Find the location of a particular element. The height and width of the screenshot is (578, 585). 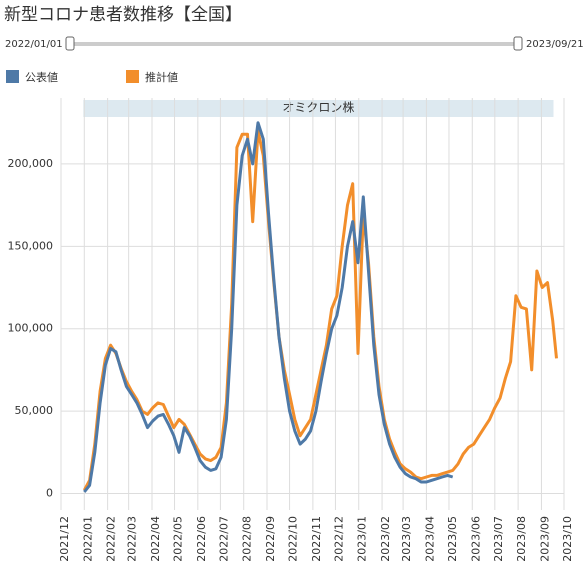

x-tick-label: 2023/01 is located at coordinates (362, 539).